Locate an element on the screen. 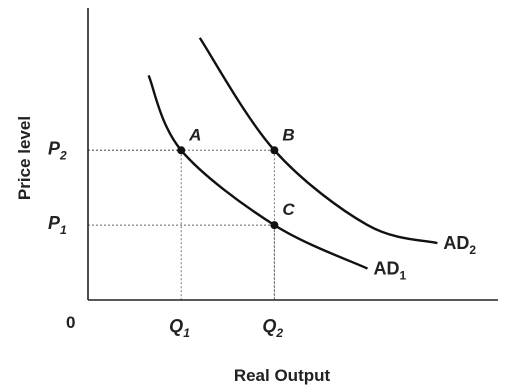 The width and height of the screenshot is (515, 389). curve-label-ad1: AD1 is located at coordinates (390, 271).